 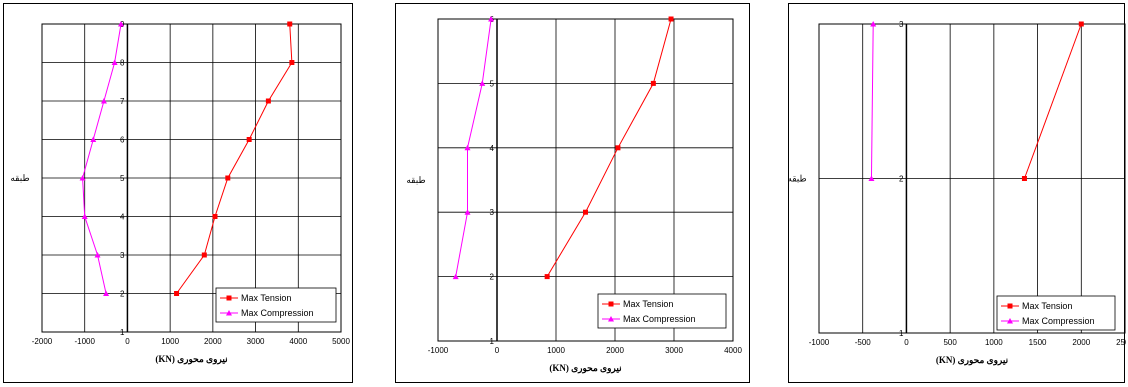 I want to click on y-tick-label: 8, so click(x=122, y=63).